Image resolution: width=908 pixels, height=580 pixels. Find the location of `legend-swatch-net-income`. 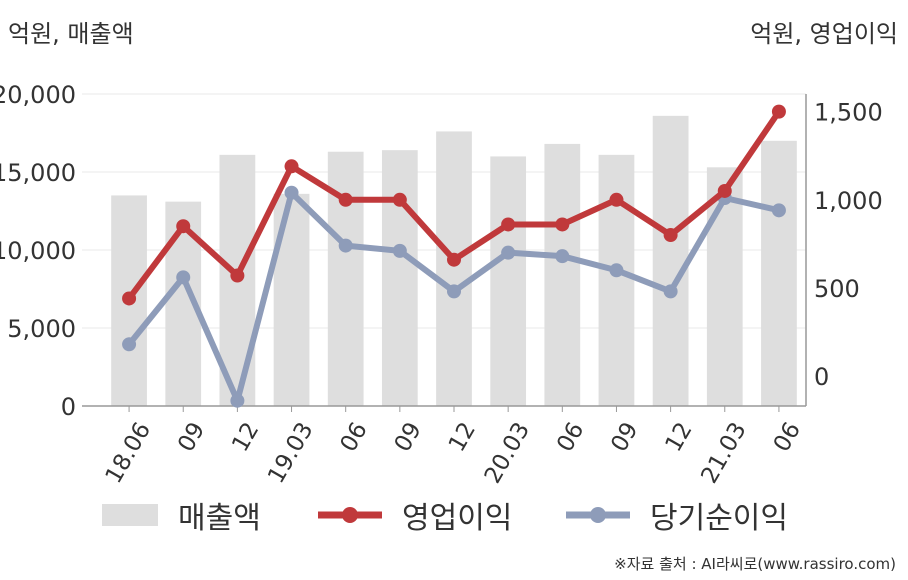

legend-swatch-net-income is located at coordinates (598, 515).